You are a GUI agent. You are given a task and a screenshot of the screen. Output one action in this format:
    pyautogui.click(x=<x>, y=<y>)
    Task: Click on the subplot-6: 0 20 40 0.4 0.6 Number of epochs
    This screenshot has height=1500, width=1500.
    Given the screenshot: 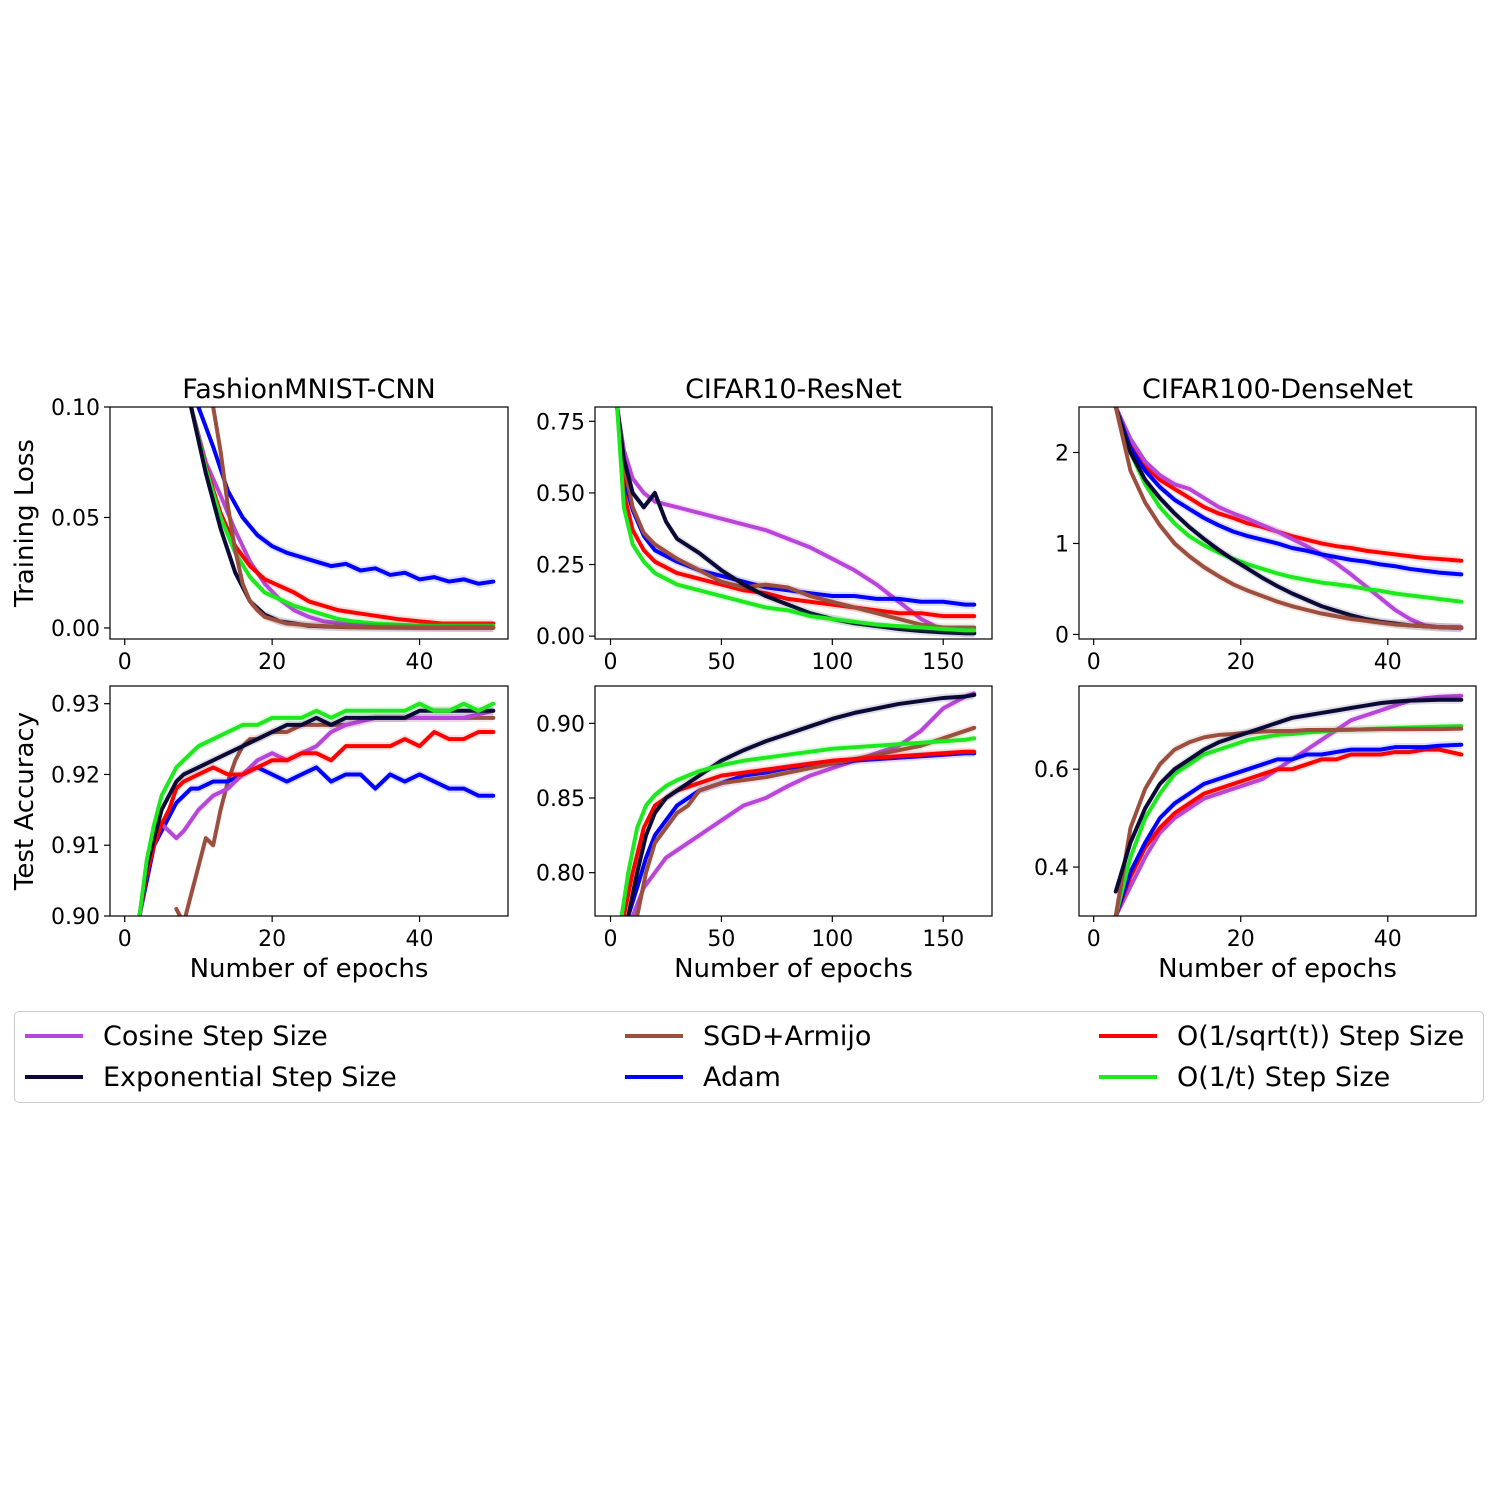 What is the action you would take?
    pyautogui.click(x=1255, y=834)
    